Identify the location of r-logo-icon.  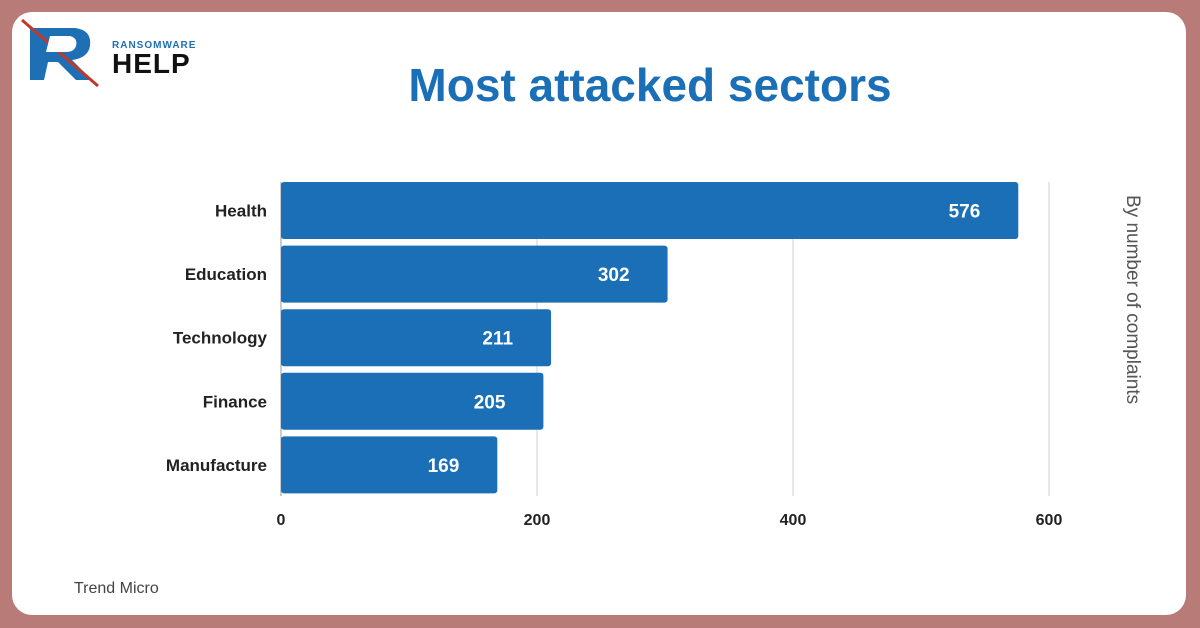
(60, 53).